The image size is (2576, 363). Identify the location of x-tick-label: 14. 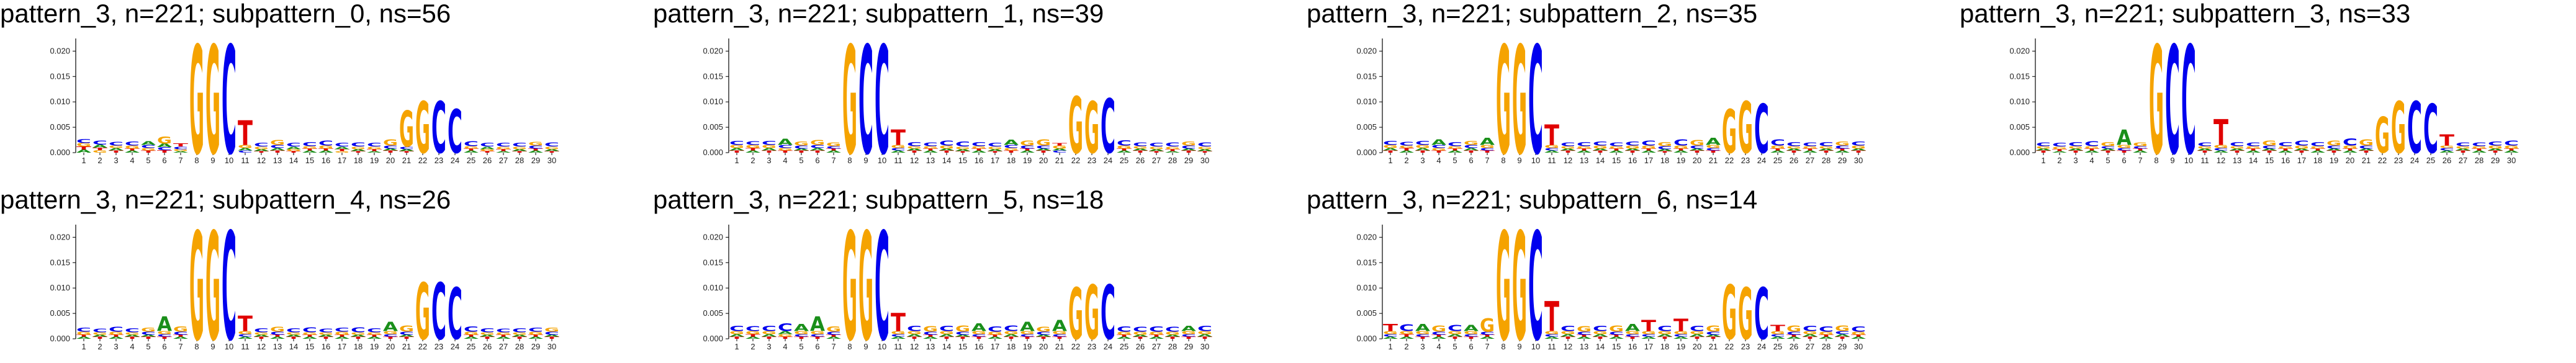
(1600, 160).